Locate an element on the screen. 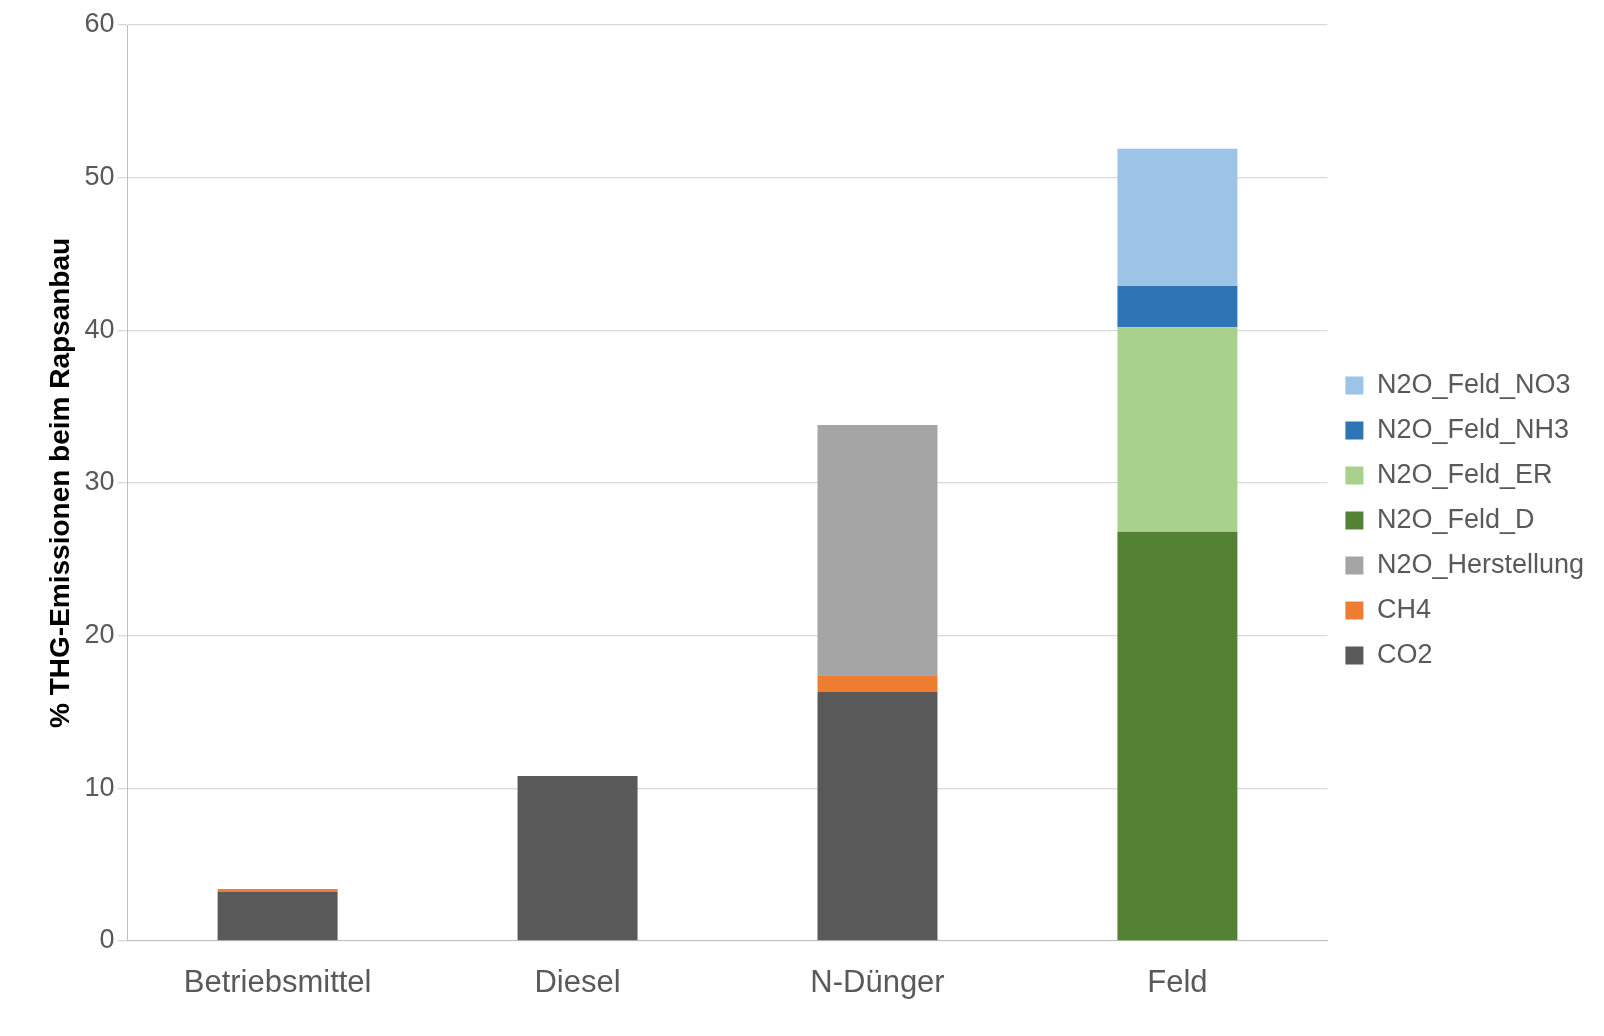 Image resolution: width=1604 pixels, height=1036 pixels. y-tick-label: 10 is located at coordinates (99, 786).